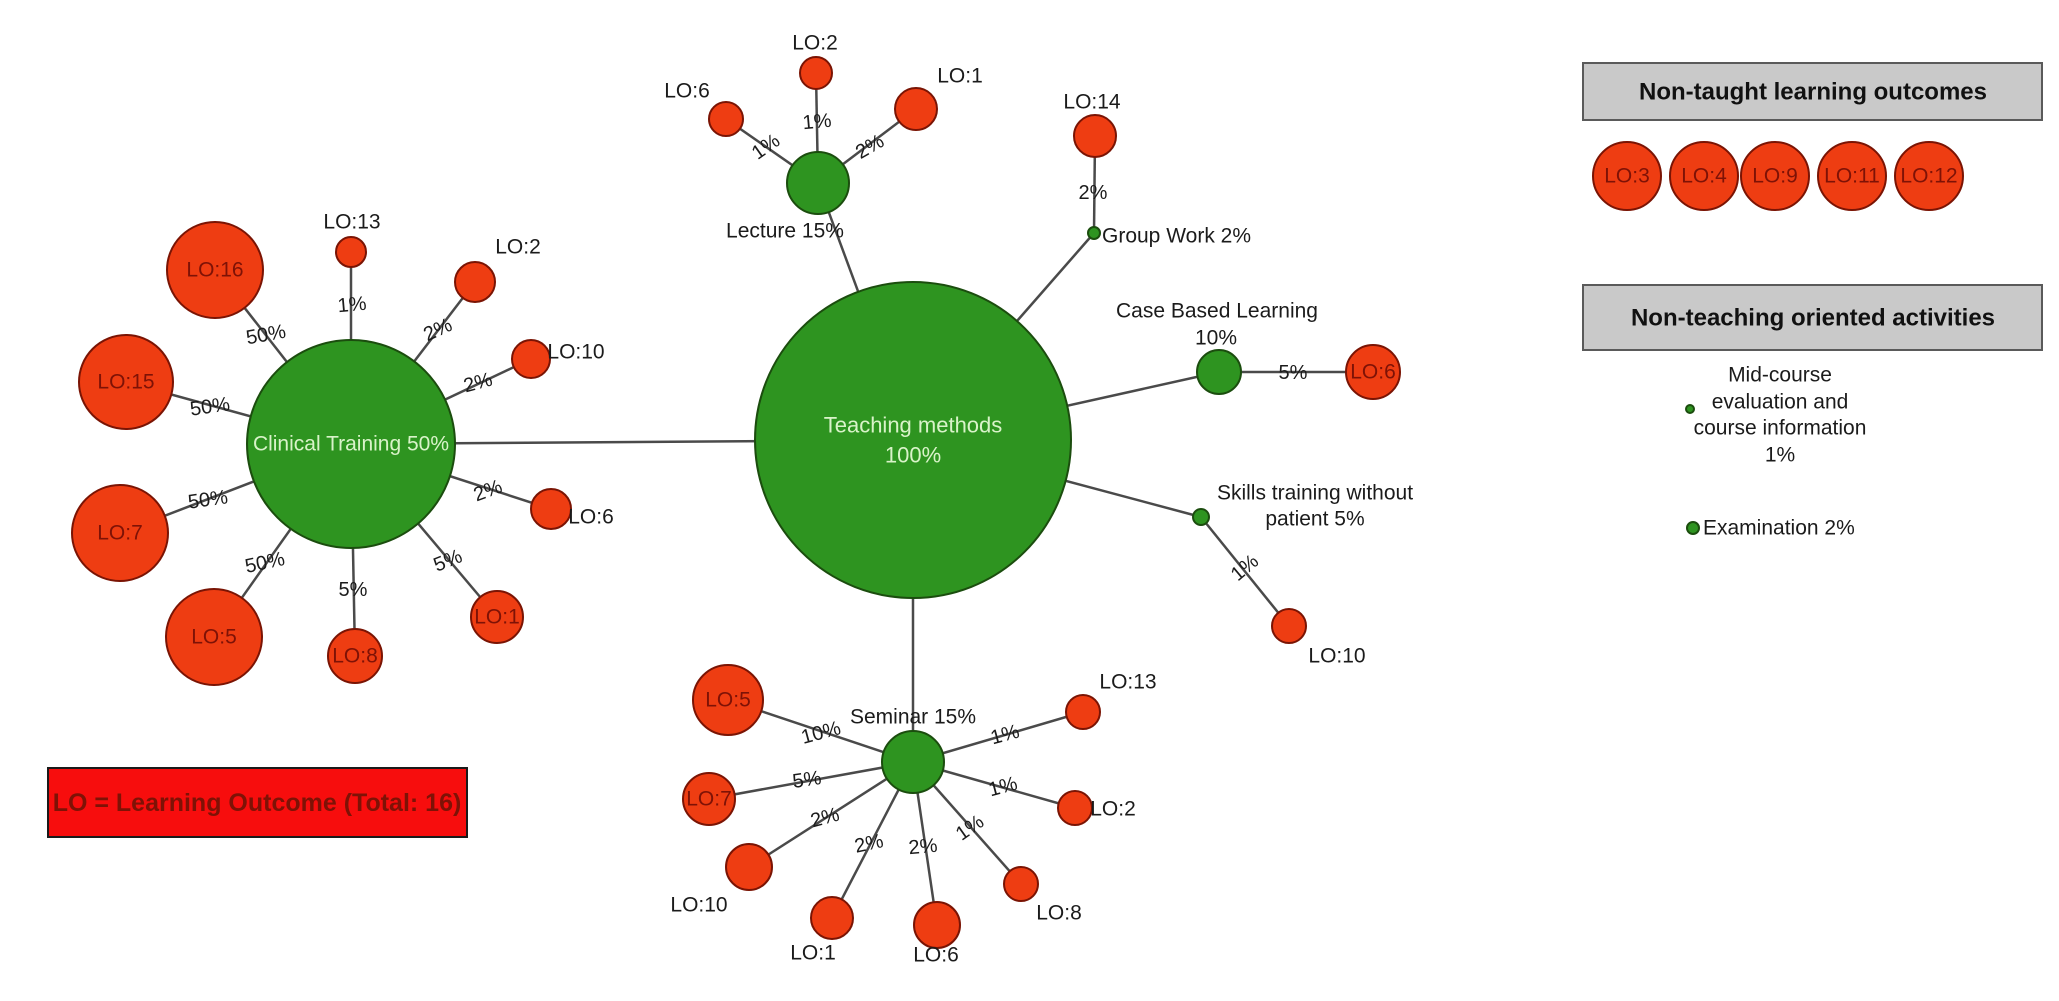  I want to click on node-non-taught-lo11, so click(1852, 176).